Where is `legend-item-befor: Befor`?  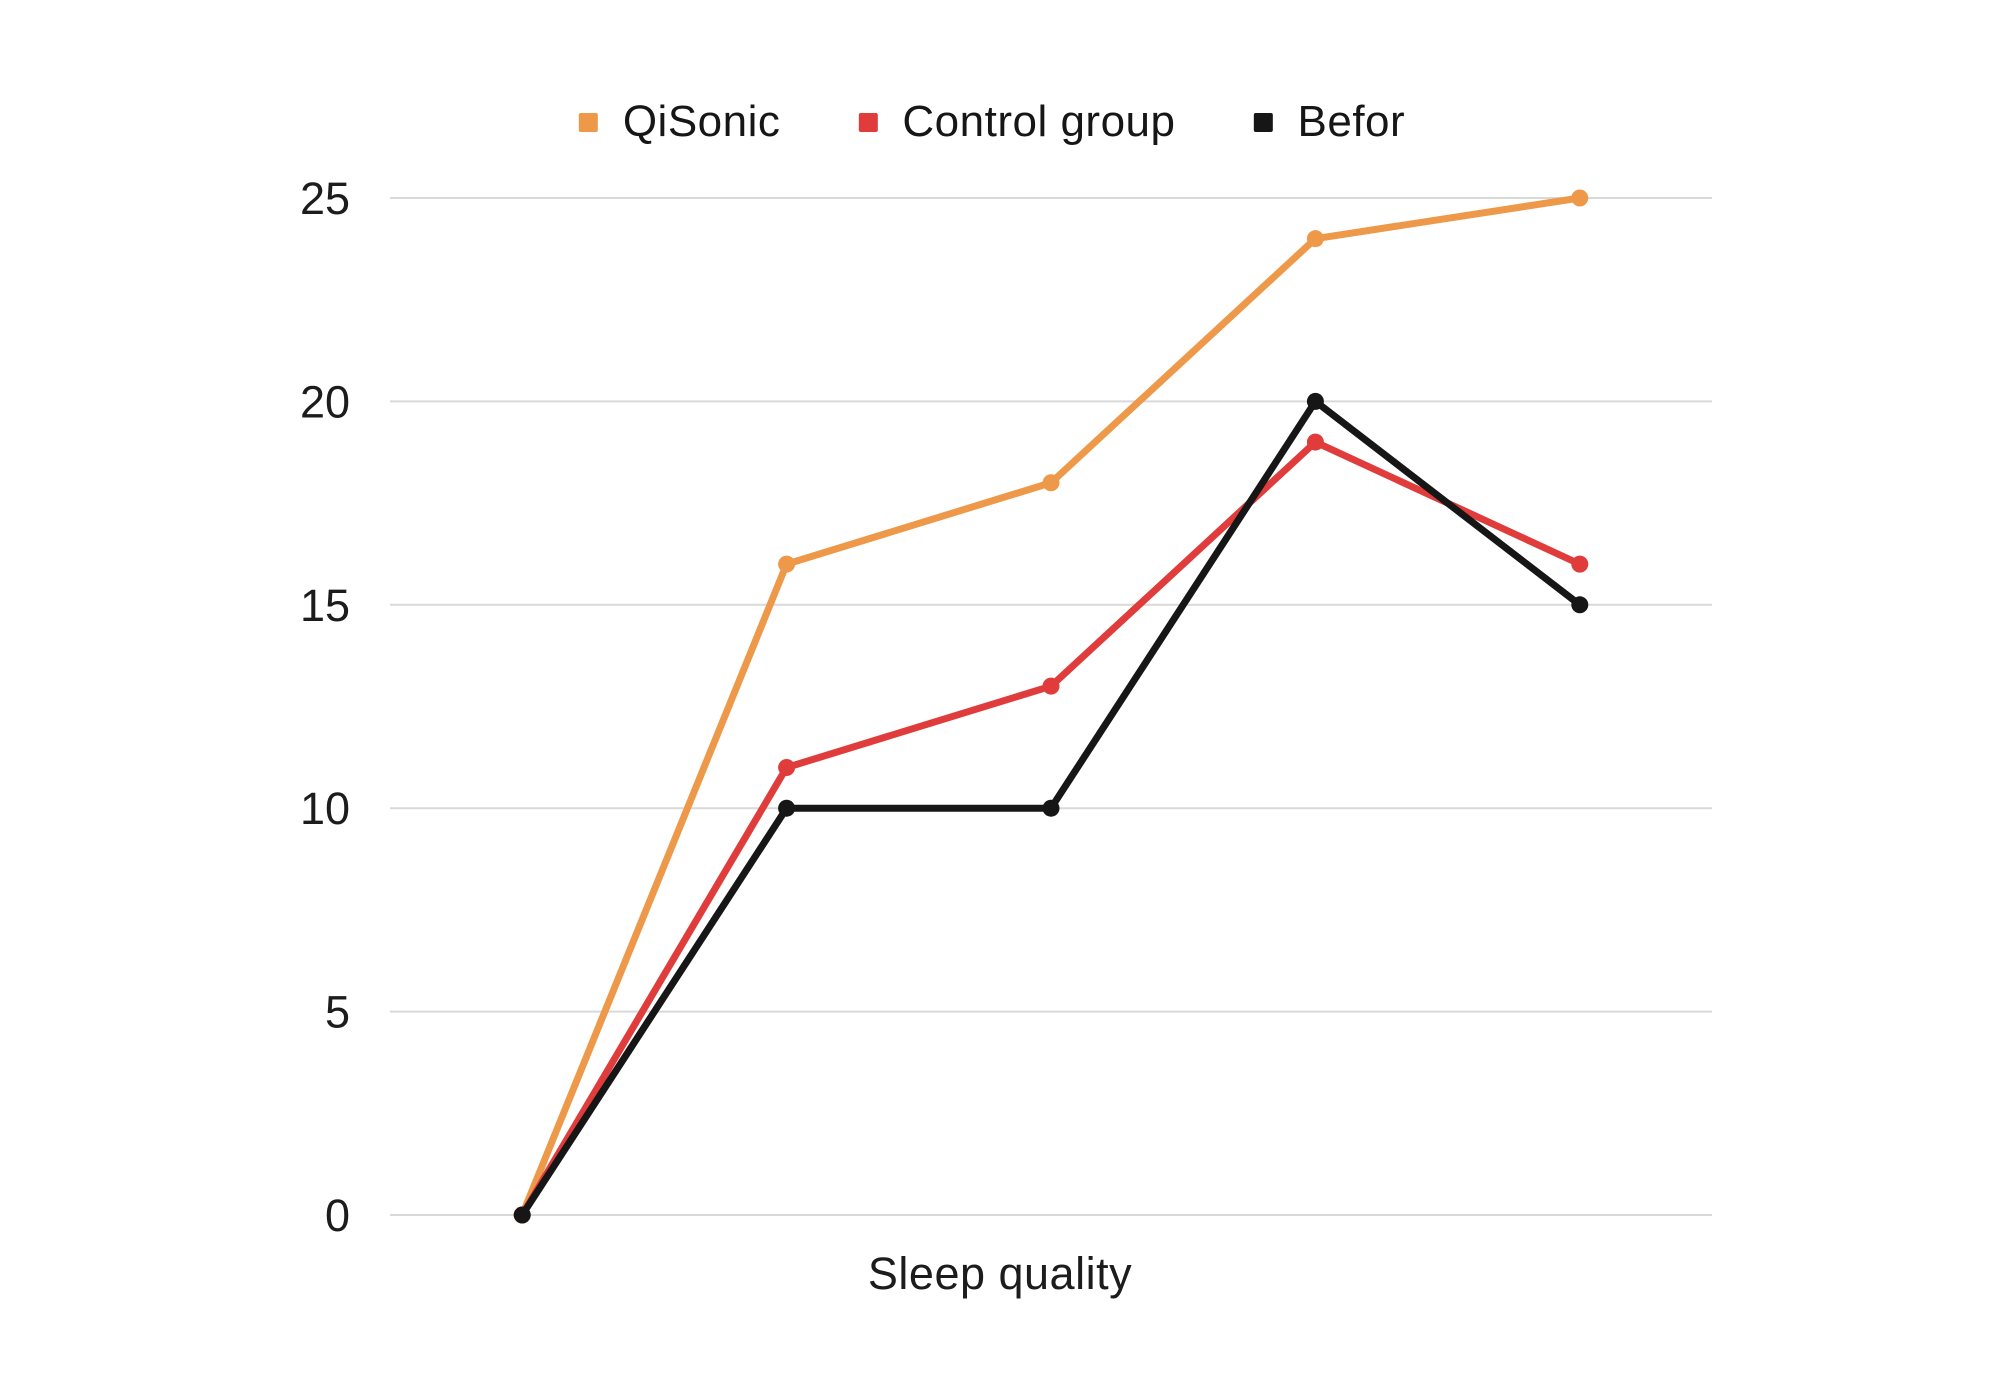
legend-item-befor: Befor is located at coordinates (1329, 121).